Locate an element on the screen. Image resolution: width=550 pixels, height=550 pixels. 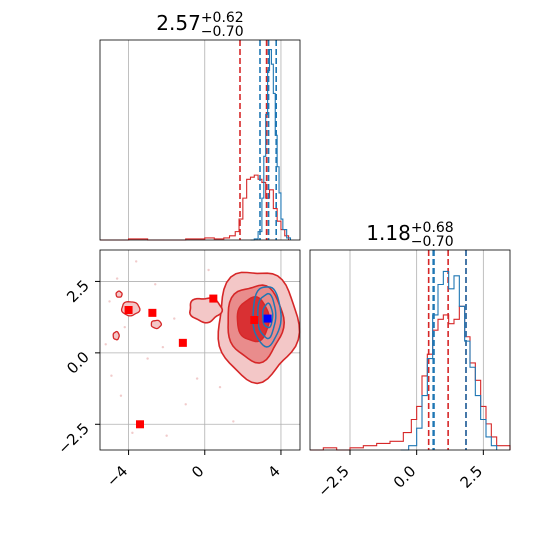
y-tick-label: 0.0 is located at coordinates (78, 363).